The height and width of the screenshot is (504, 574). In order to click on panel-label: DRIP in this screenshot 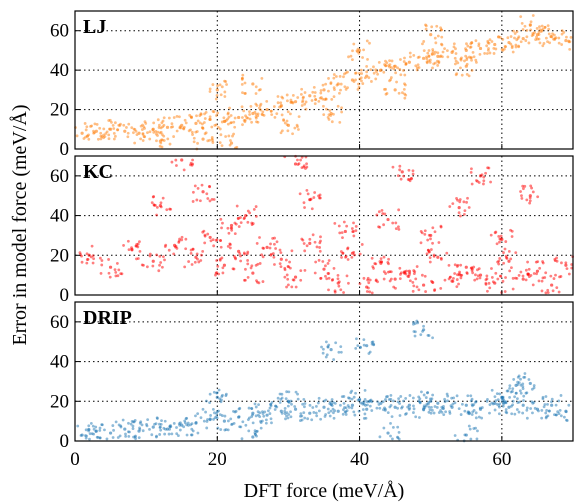, I will do `click(107, 318)`.